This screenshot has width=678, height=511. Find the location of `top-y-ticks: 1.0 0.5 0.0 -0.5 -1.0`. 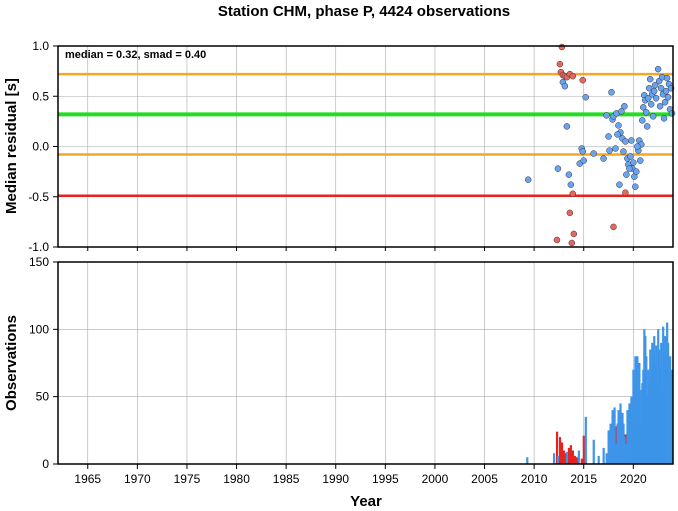

top-y-ticks: 1.0 0.5 0.0 -0.5 -1.0 is located at coordinates (43, 146).